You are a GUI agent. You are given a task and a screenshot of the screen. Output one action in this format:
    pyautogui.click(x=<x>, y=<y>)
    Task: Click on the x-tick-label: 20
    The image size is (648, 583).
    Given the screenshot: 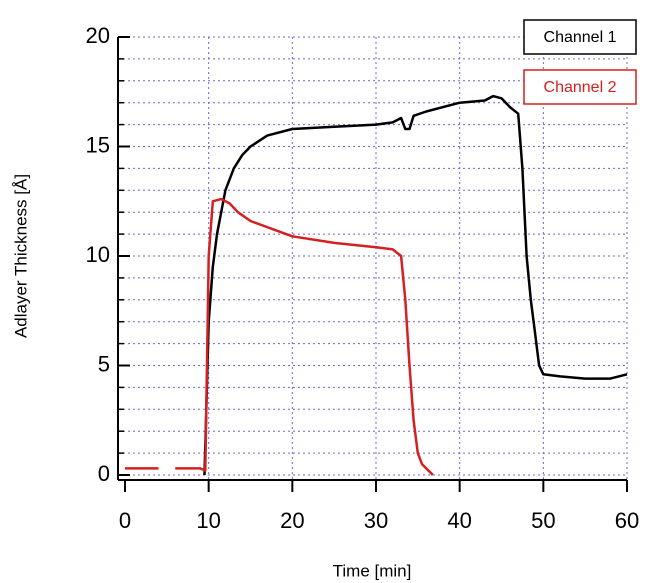 What is the action you would take?
    pyautogui.click(x=292, y=520)
    